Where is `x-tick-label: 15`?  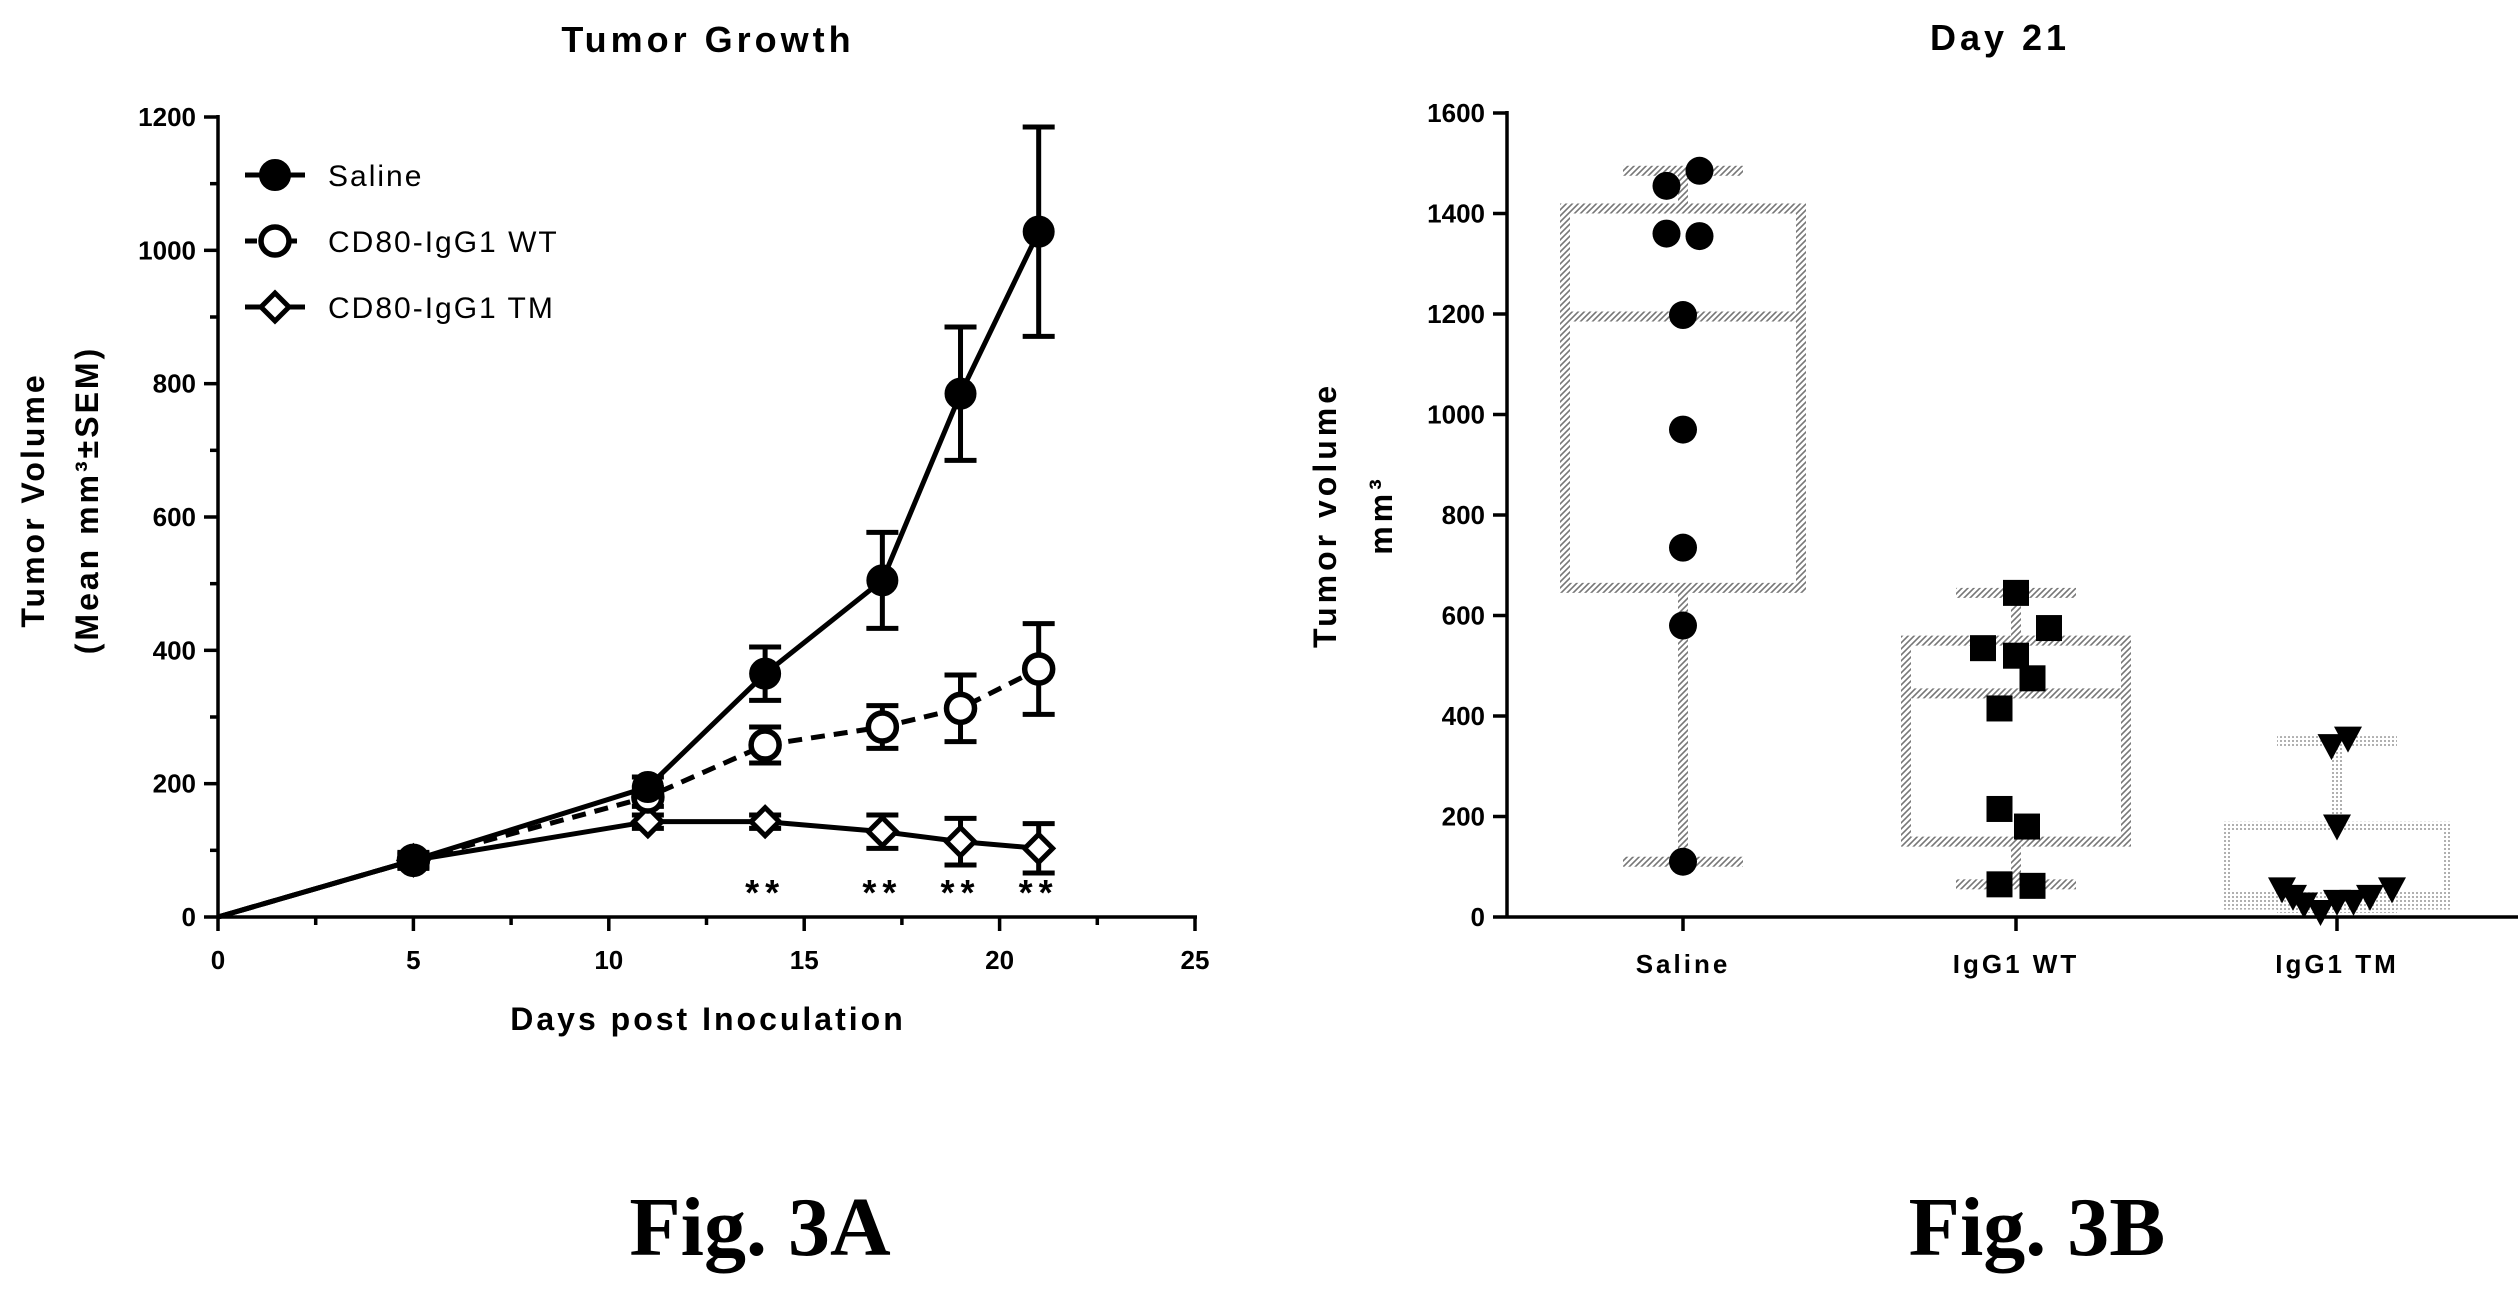 x-tick-label: 15 is located at coordinates (804, 960).